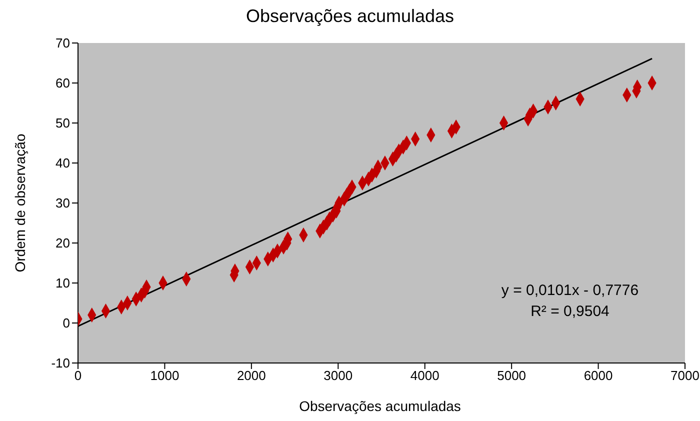 This screenshot has height=421, width=700. I want to click on chart-title: Observações acumuladas, so click(350, 16).